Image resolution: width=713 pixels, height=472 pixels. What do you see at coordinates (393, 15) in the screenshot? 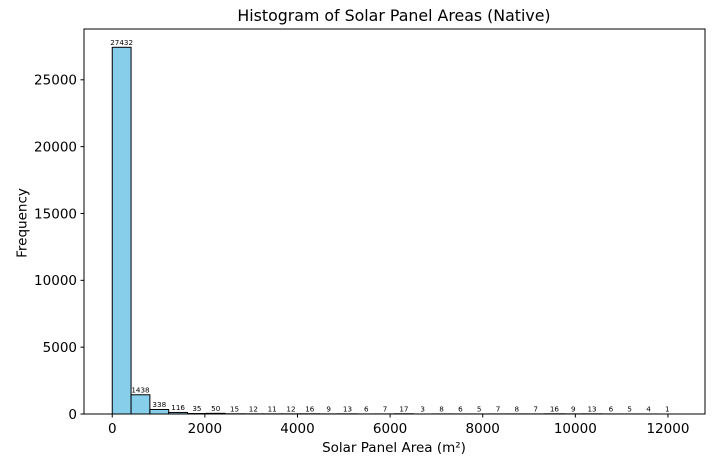
I see `chart-title: Histogram of Solar Panel Areas (Native)` at bounding box center [393, 15].